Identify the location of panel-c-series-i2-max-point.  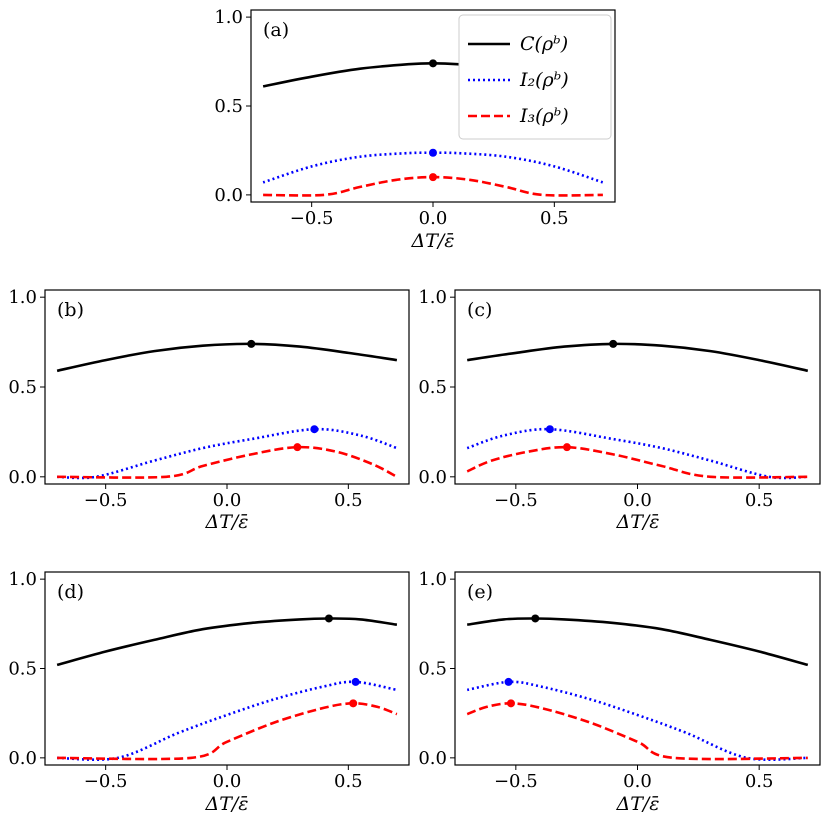
(549, 429).